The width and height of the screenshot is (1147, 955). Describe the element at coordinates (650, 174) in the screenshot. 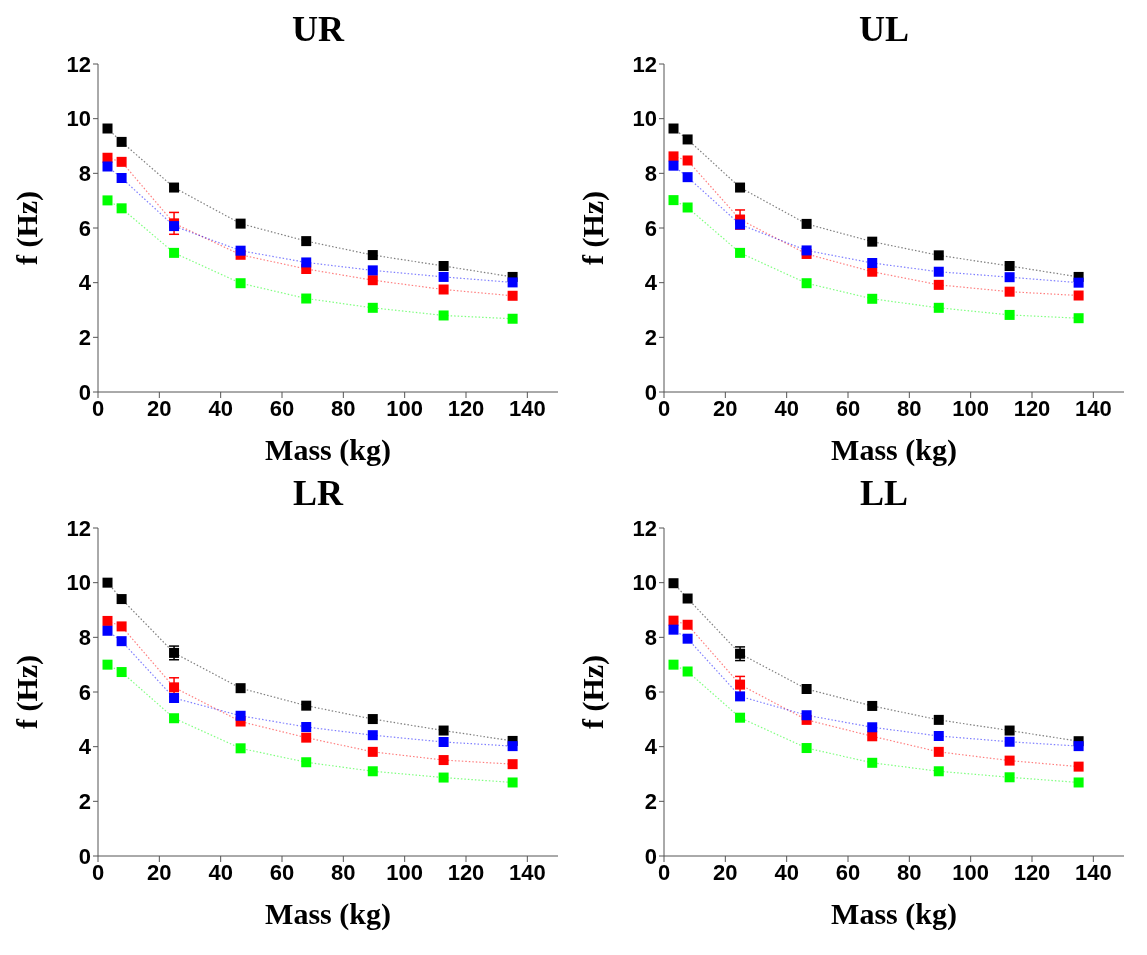

I see `y-tick-label: 8` at that location.